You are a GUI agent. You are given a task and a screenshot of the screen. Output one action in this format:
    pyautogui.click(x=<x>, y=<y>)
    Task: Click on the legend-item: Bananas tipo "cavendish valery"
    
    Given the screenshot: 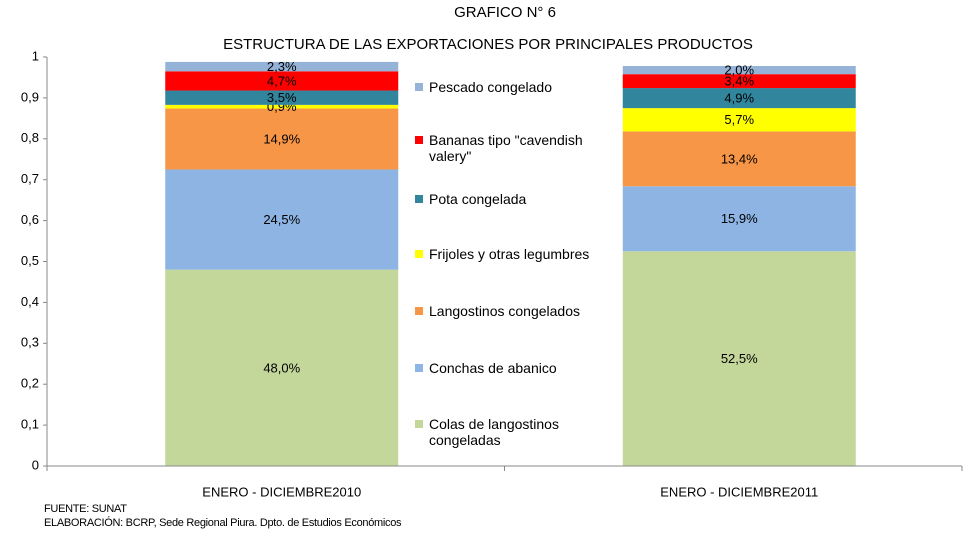 What is the action you would take?
    pyautogui.click(x=507, y=148)
    